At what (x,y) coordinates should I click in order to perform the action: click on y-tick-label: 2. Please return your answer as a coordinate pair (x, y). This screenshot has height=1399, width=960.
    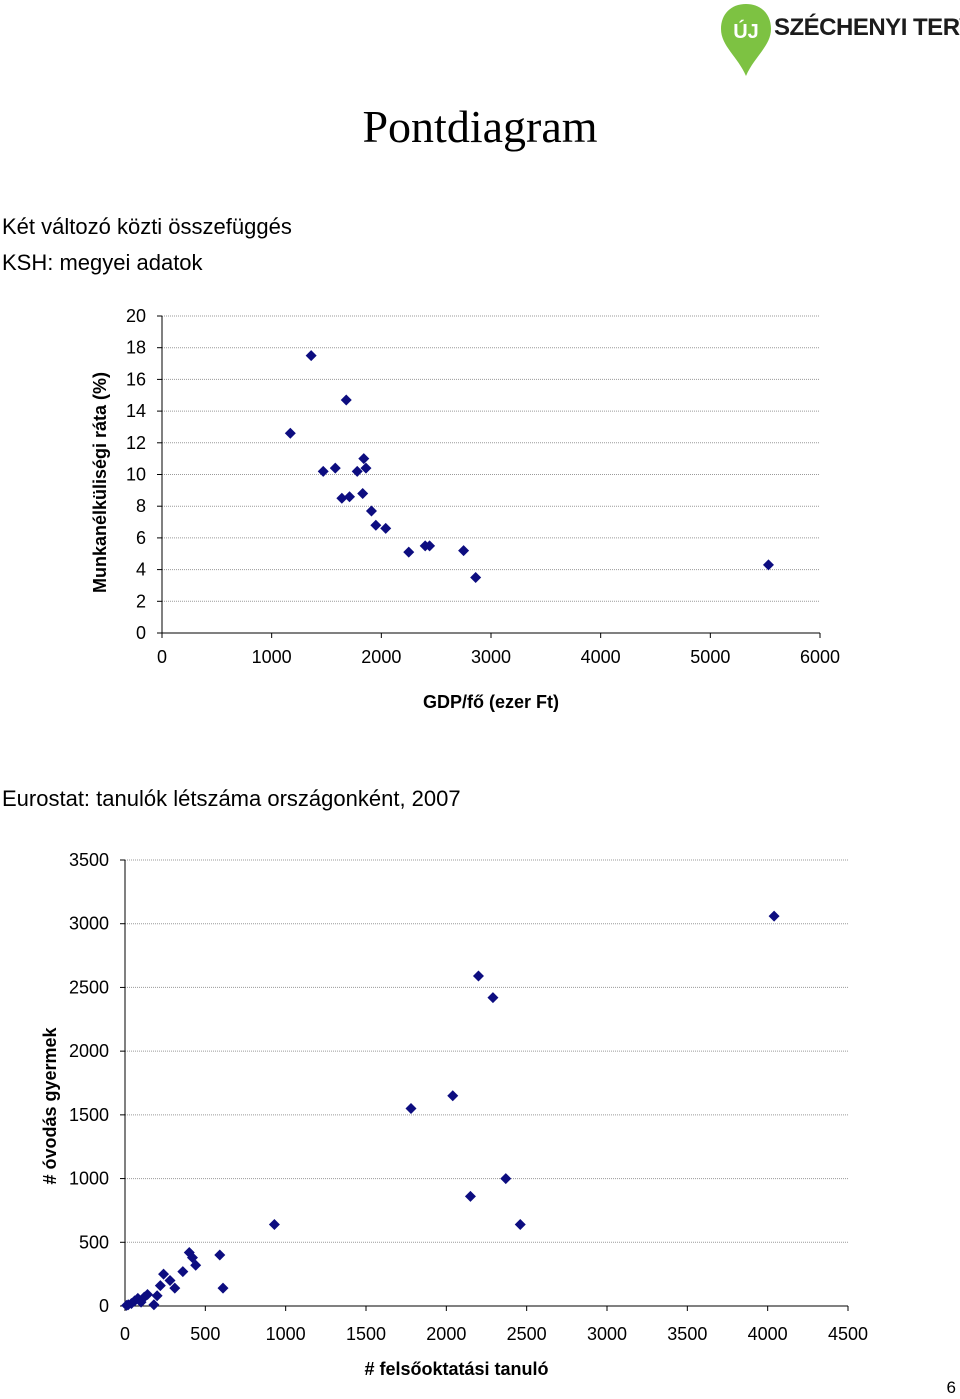
    Looking at the image, I should click on (141, 601).